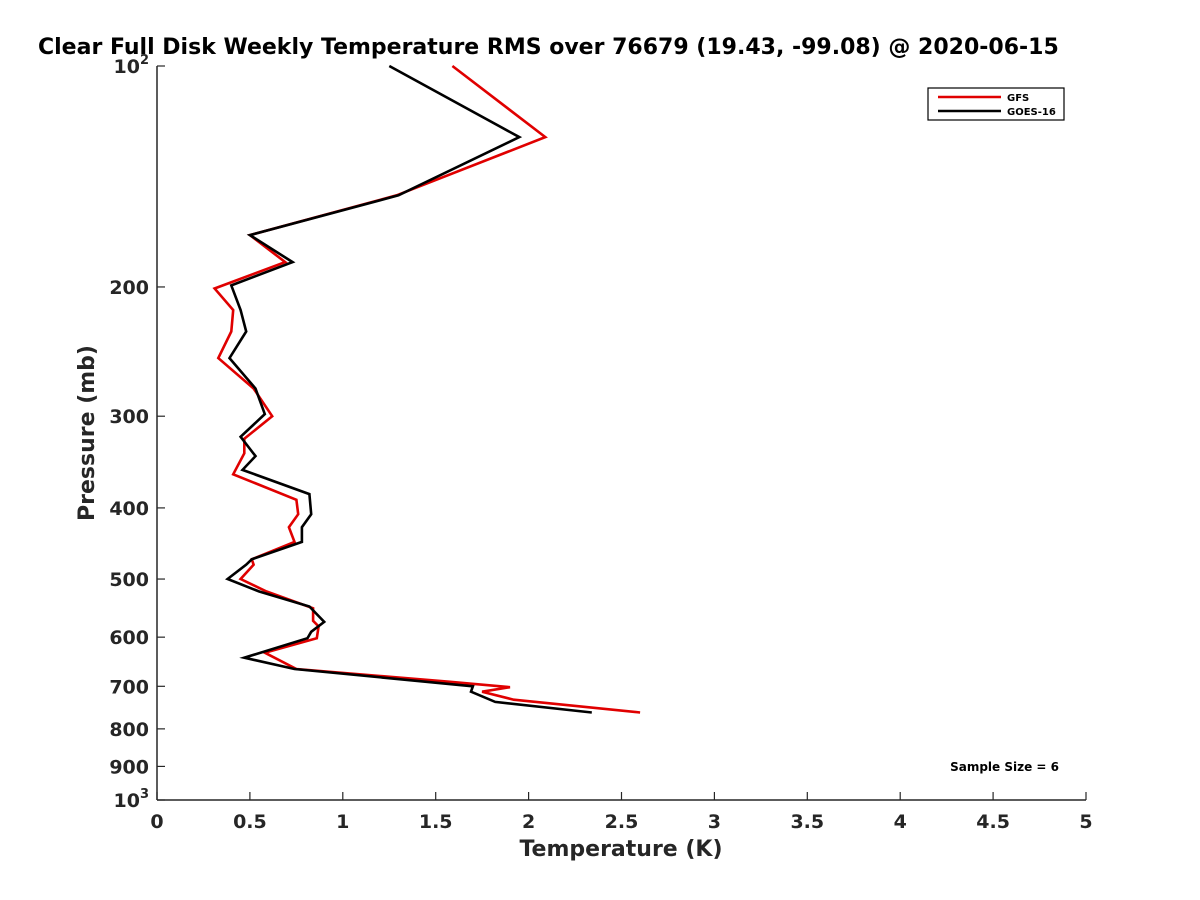 This screenshot has height=900, width=1200. Describe the element at coordinates (807, 822) in the screenshot. I see `x-tick-label: 3.5` at that location.